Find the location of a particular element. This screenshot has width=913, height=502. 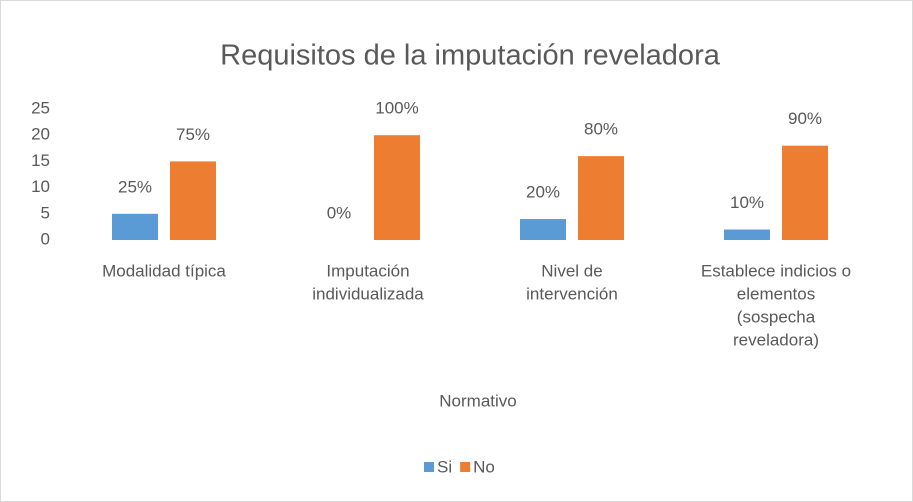

data-label: 10% is located at coordinates (747, 202).